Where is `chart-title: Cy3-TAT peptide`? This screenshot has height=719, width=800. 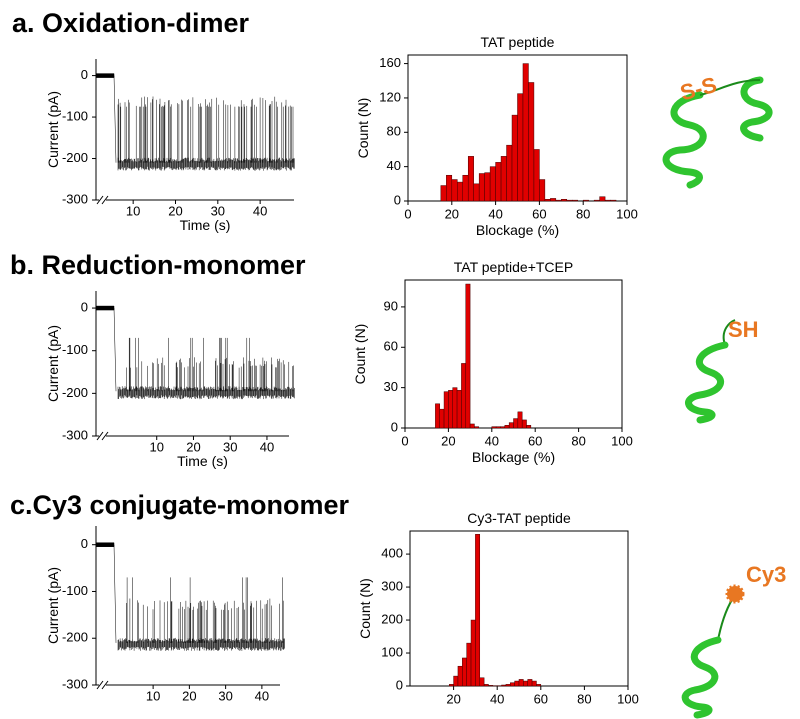
chart-title: Cy3-TAT peptide is located at coordinates (519, 518).